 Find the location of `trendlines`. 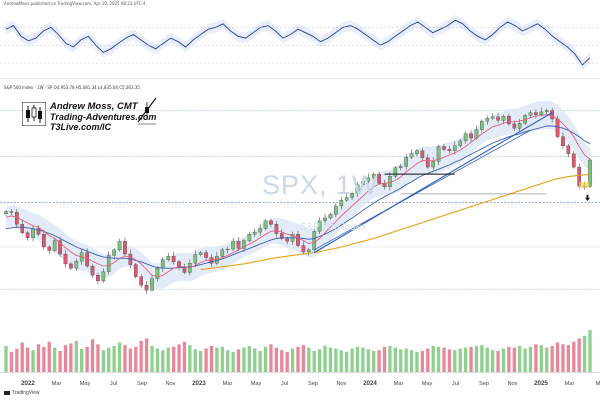

trendlines is located at coordinates (433, 183).